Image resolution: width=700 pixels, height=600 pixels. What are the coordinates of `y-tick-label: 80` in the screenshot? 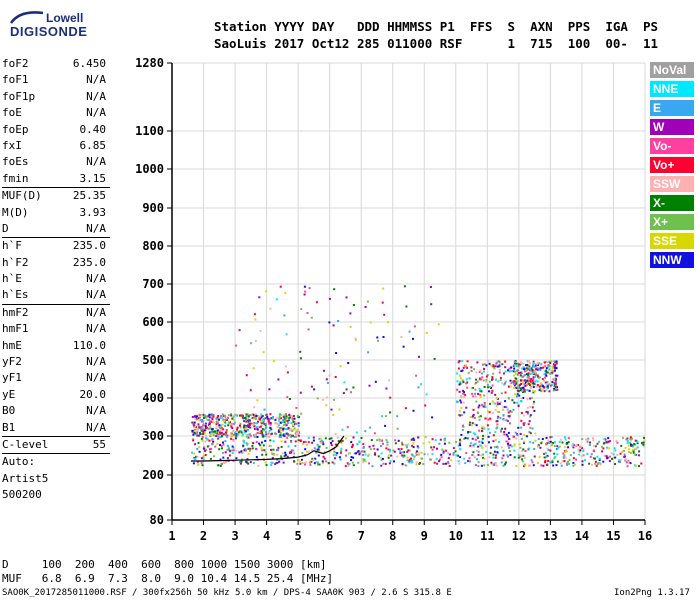 It's located at (157, 520).